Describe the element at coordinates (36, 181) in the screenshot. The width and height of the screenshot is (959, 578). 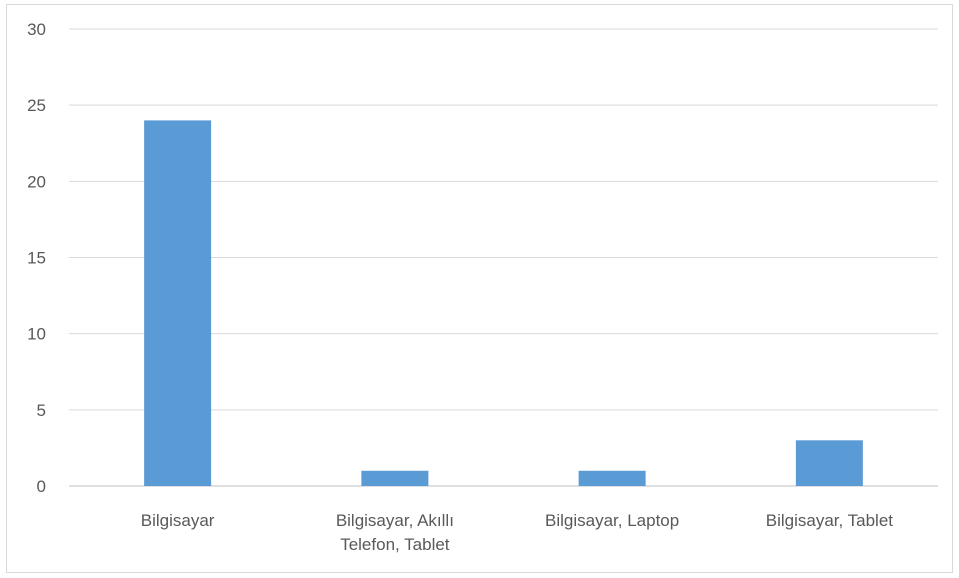
I see `y-tick-label: 20` at that location.